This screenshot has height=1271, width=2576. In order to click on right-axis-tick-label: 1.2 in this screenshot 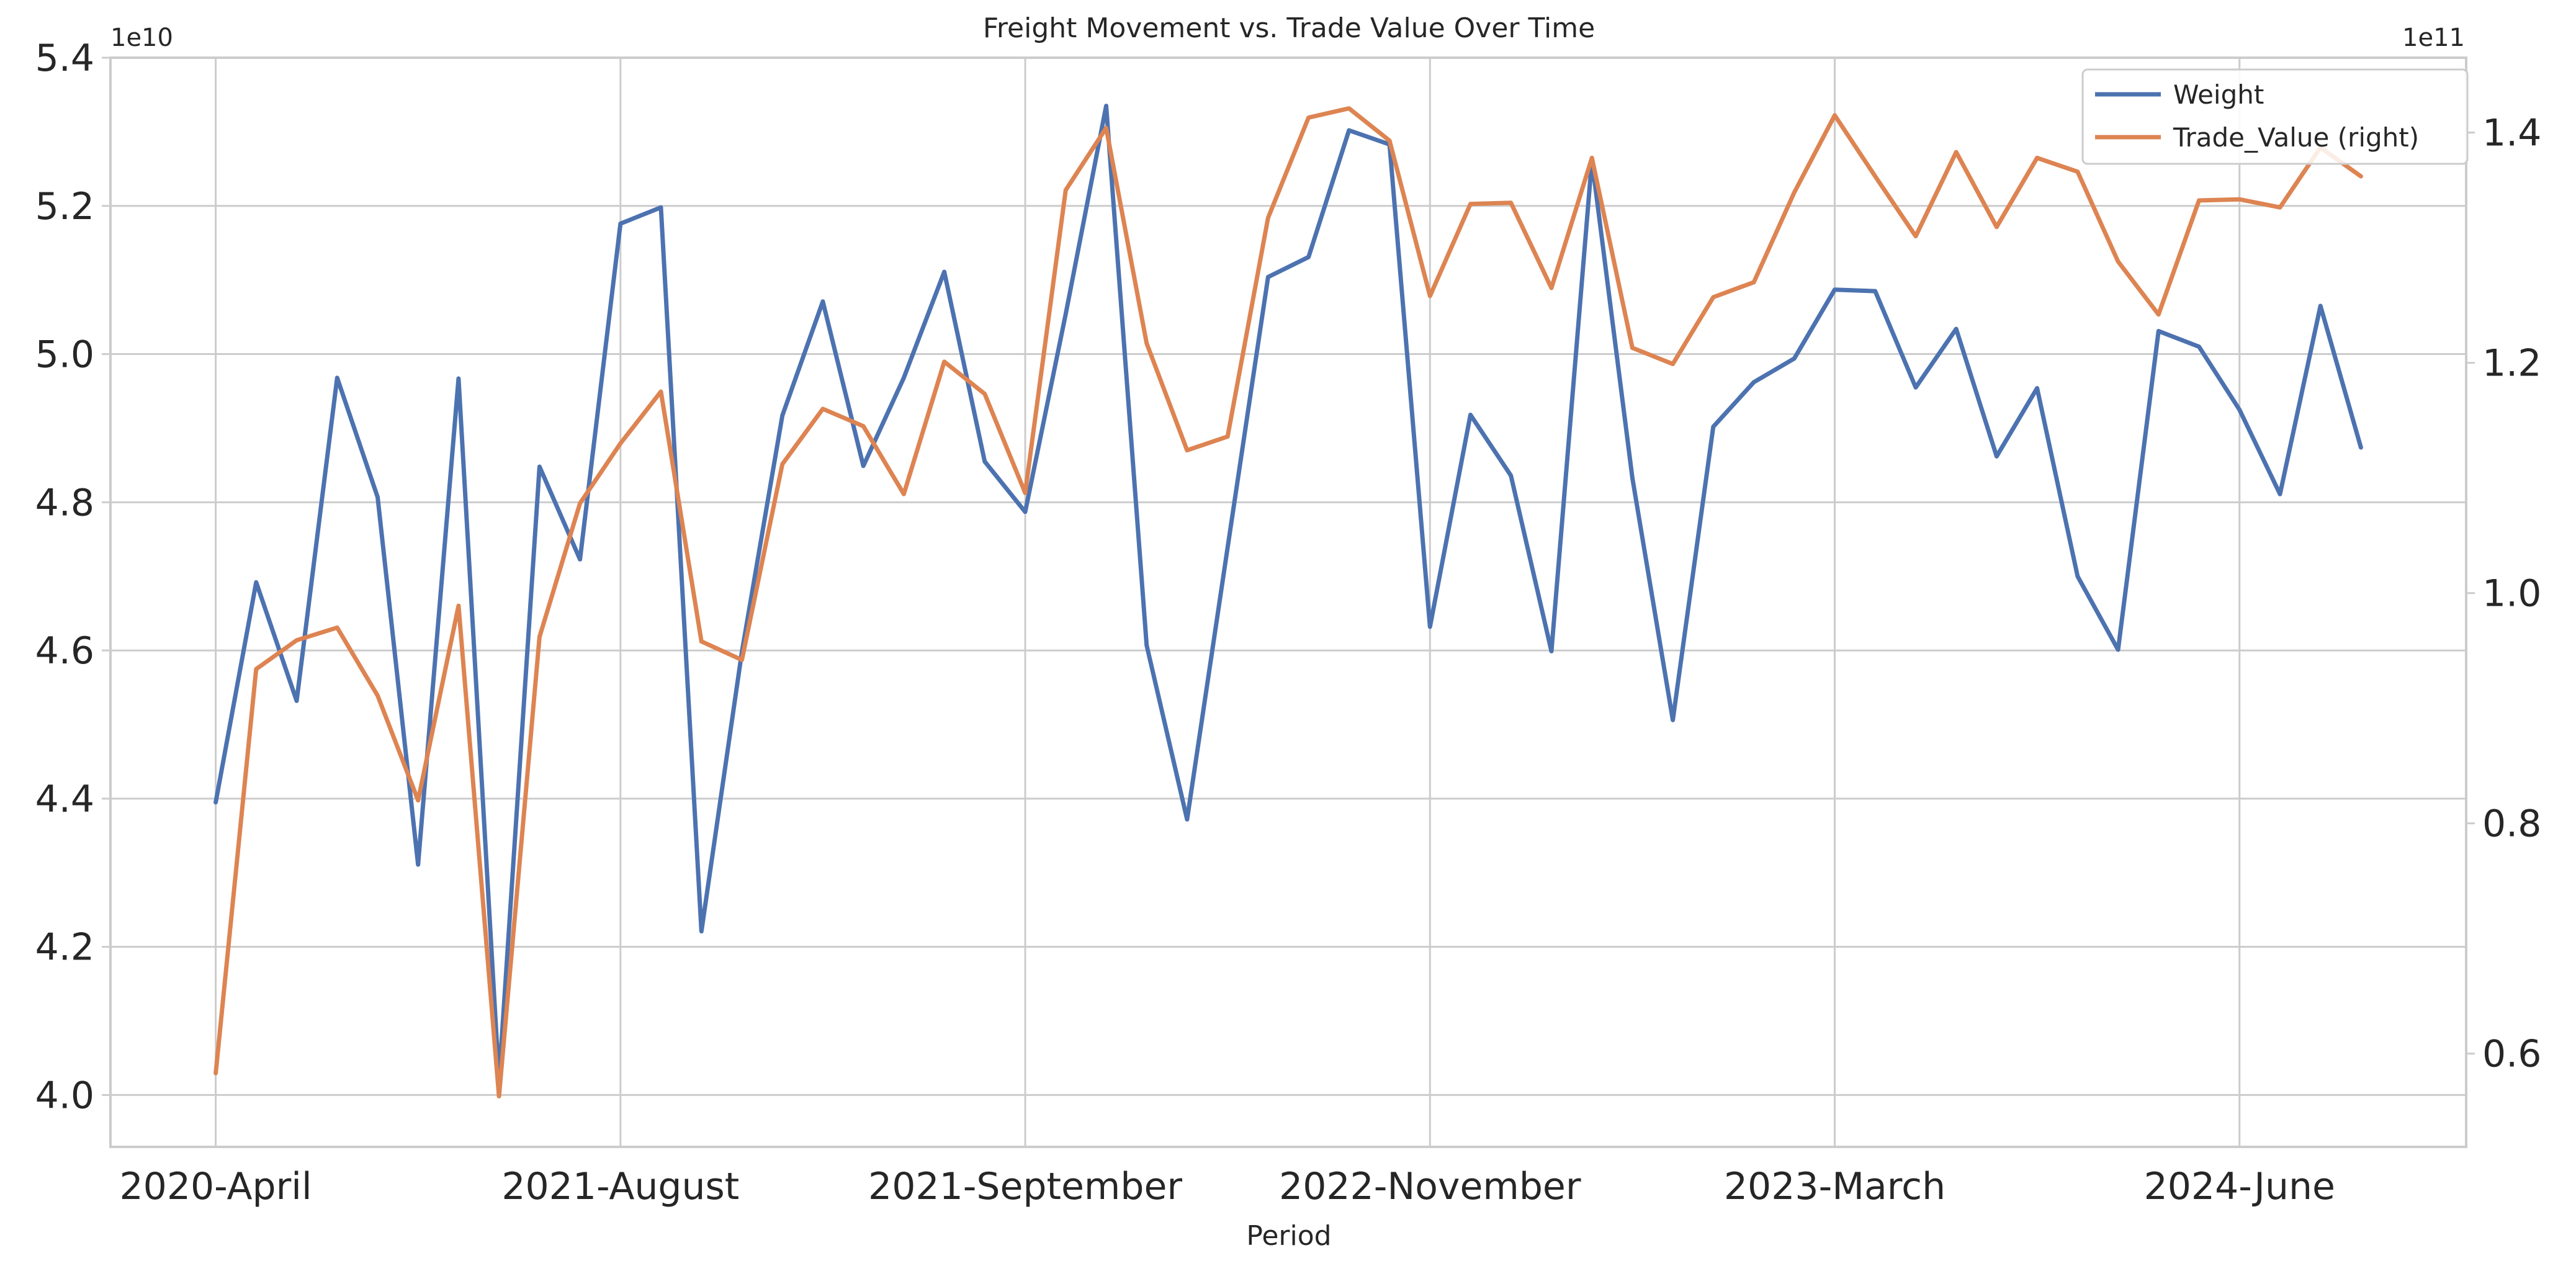, I will do `click(2511, 363)`.